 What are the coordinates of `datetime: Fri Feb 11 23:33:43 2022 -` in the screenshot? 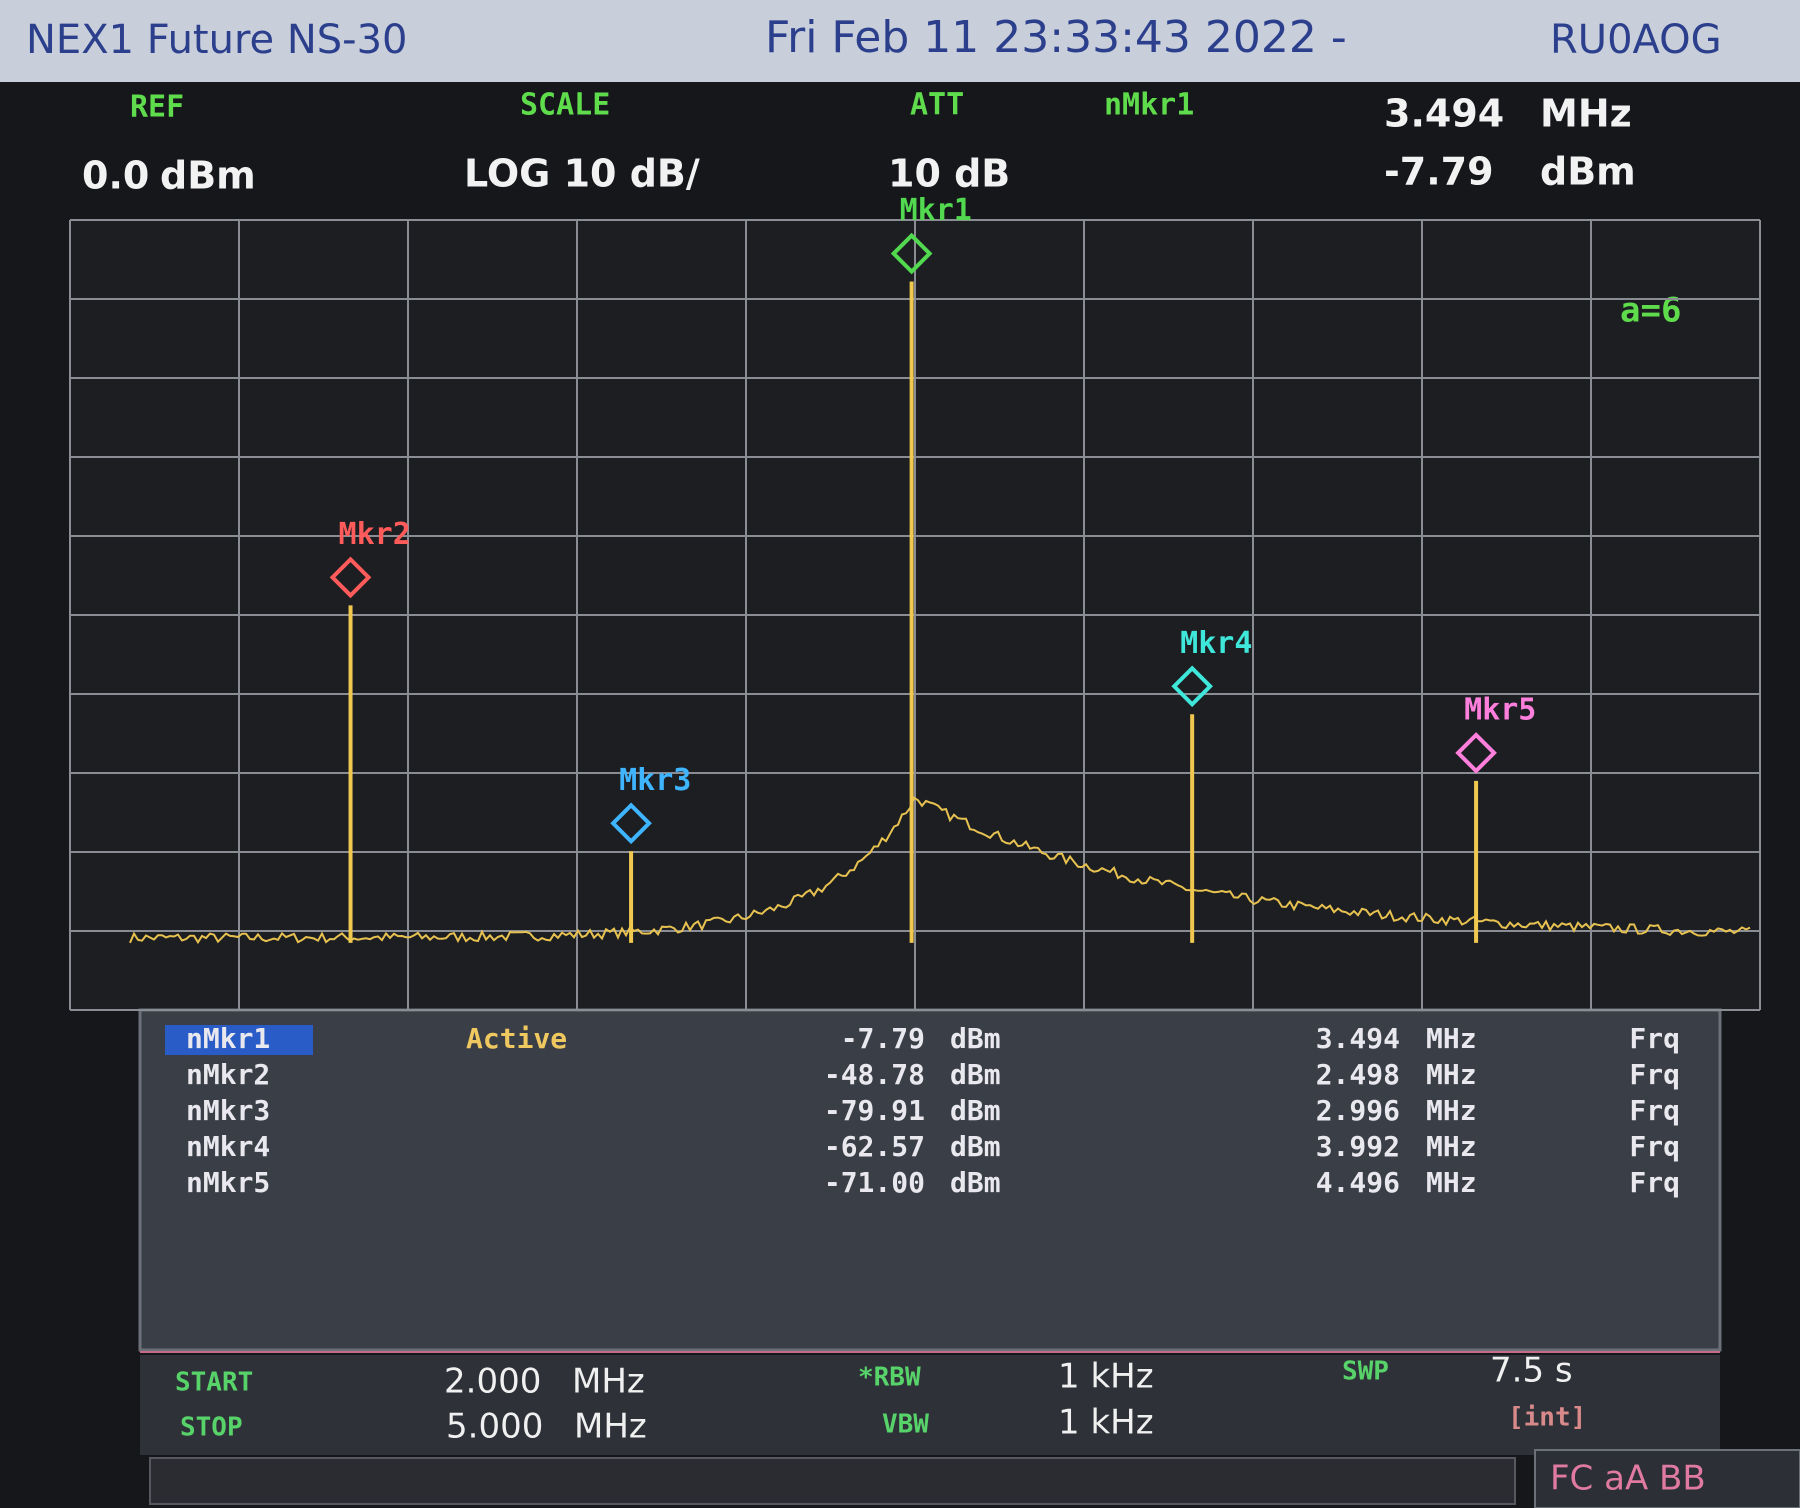 It's located at (1056, 37).